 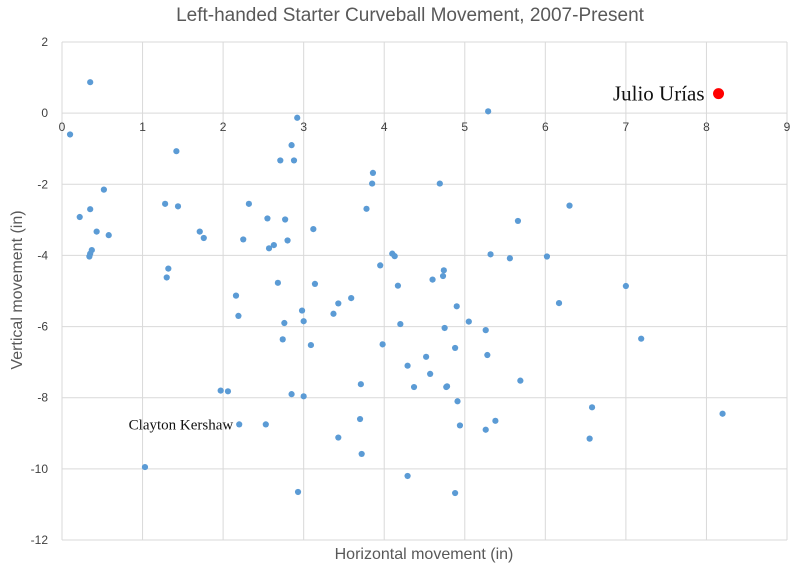 What do you see at coordinates (42, 327) in the screenshot?
I see `y-tick-label: -6` at bounding box center [42, 327].